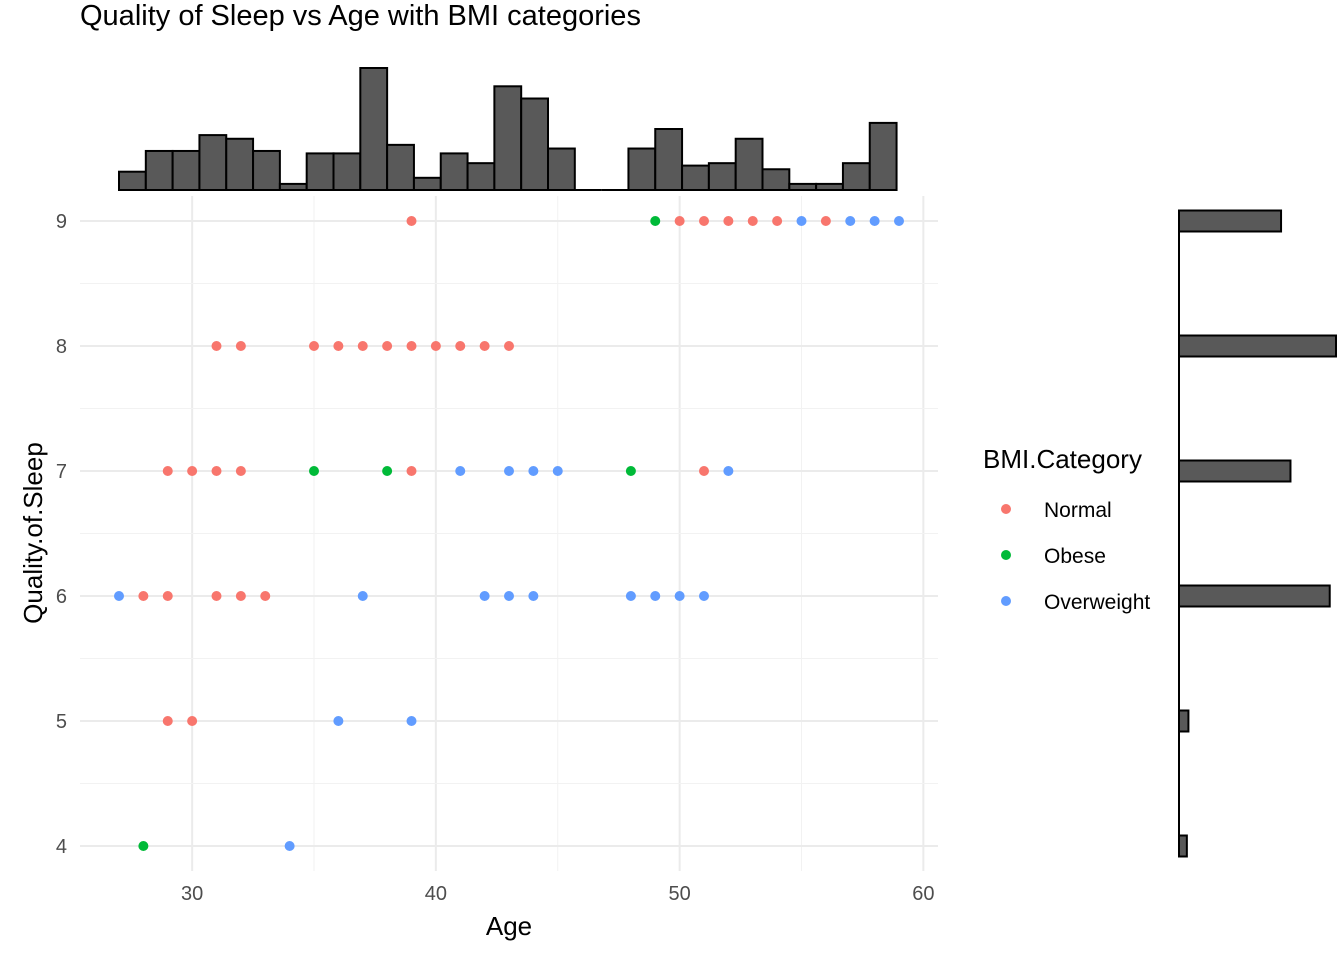  I want to click on x-tick-label: 50, so click(680, 894).